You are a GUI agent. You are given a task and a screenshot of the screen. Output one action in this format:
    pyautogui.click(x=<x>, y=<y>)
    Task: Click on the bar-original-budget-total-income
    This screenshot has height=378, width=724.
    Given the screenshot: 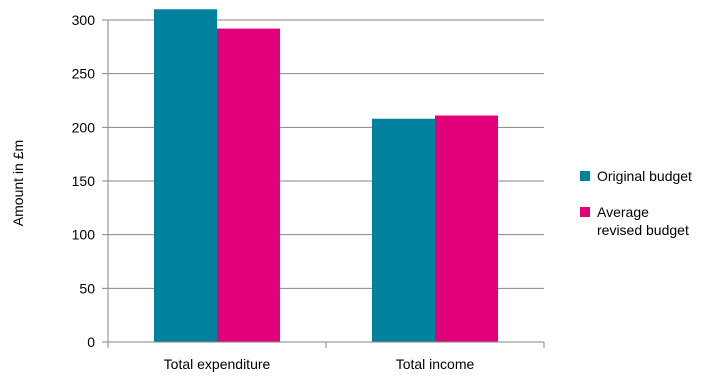 What is the action you would take?
    pyautogui.click(x=403, y=230)
    